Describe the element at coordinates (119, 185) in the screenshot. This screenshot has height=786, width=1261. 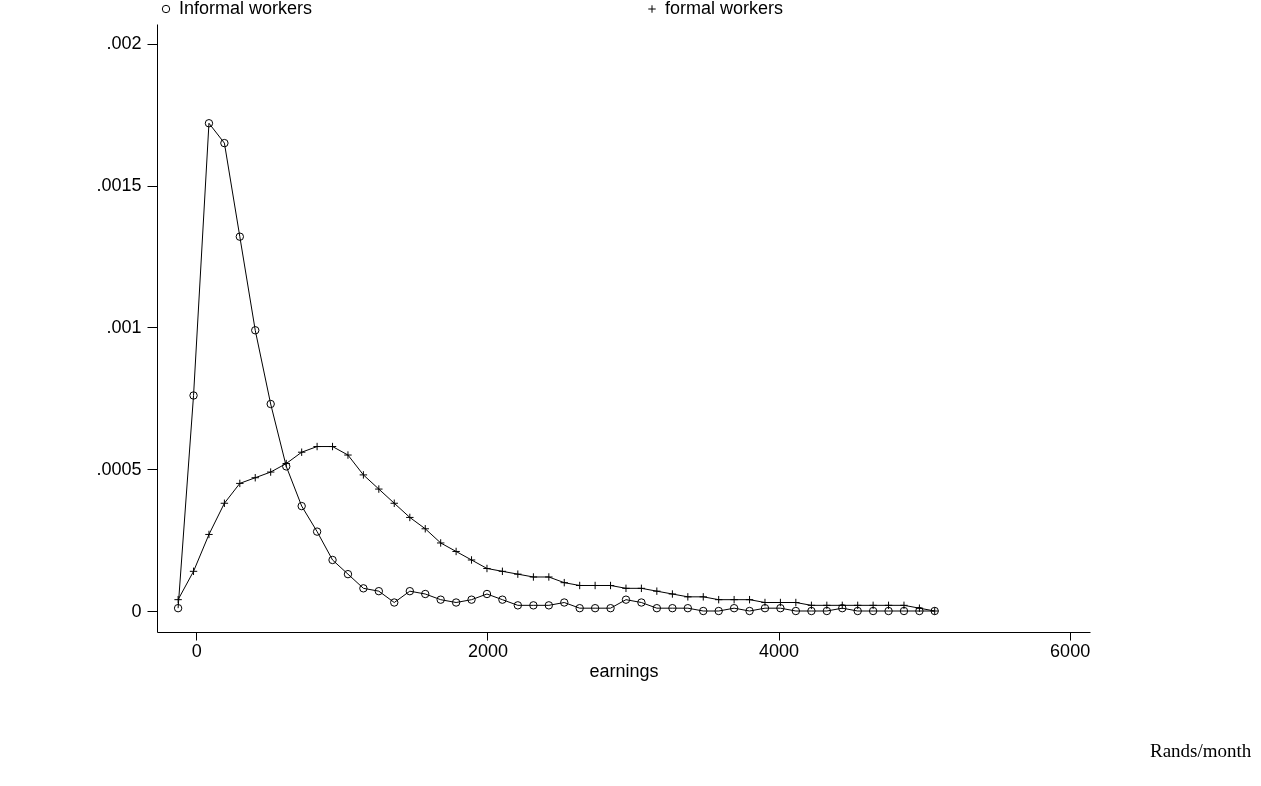
I see `y-tick-label: .0015` at that location.